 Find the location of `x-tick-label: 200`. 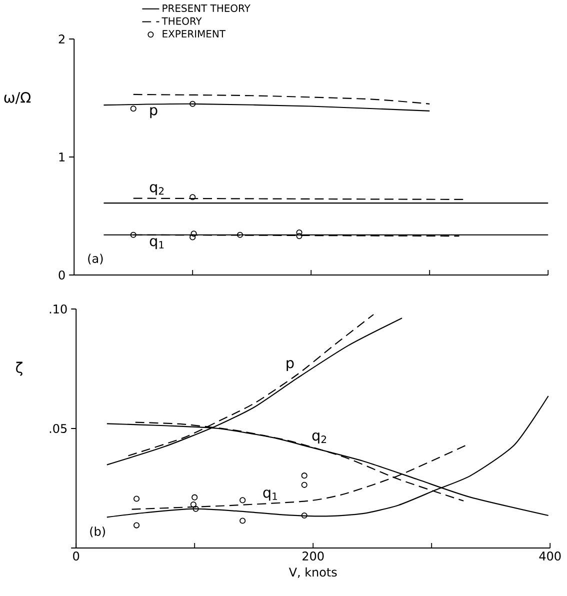

x-tick-label: 200 is located at coordinates (313, 556).